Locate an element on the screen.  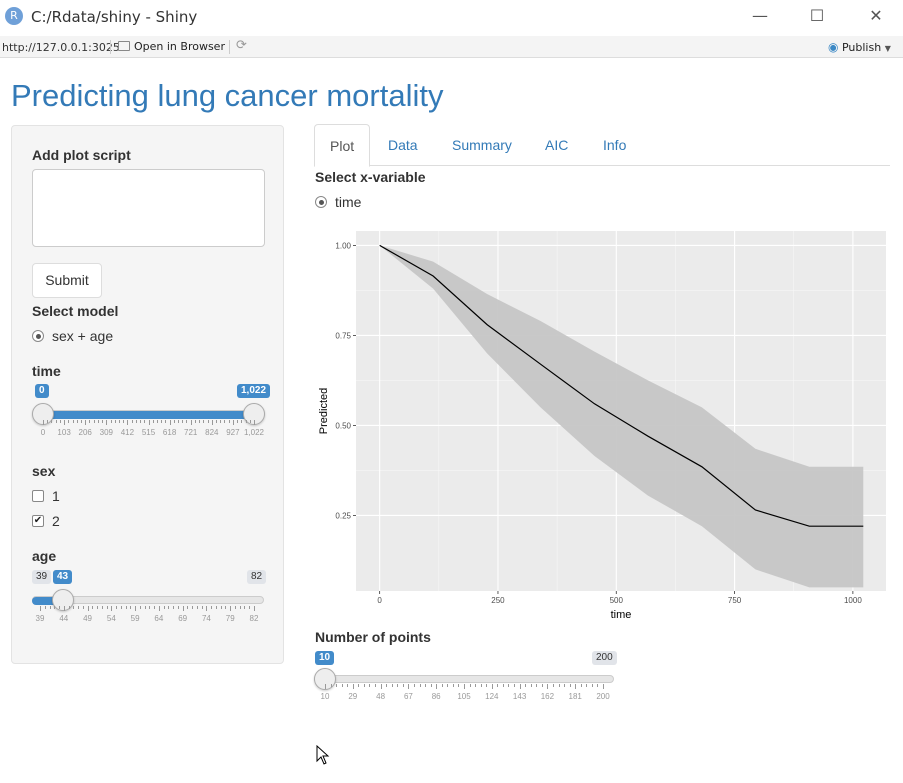
publish-label: Publish is located at coordinates (861, 47).